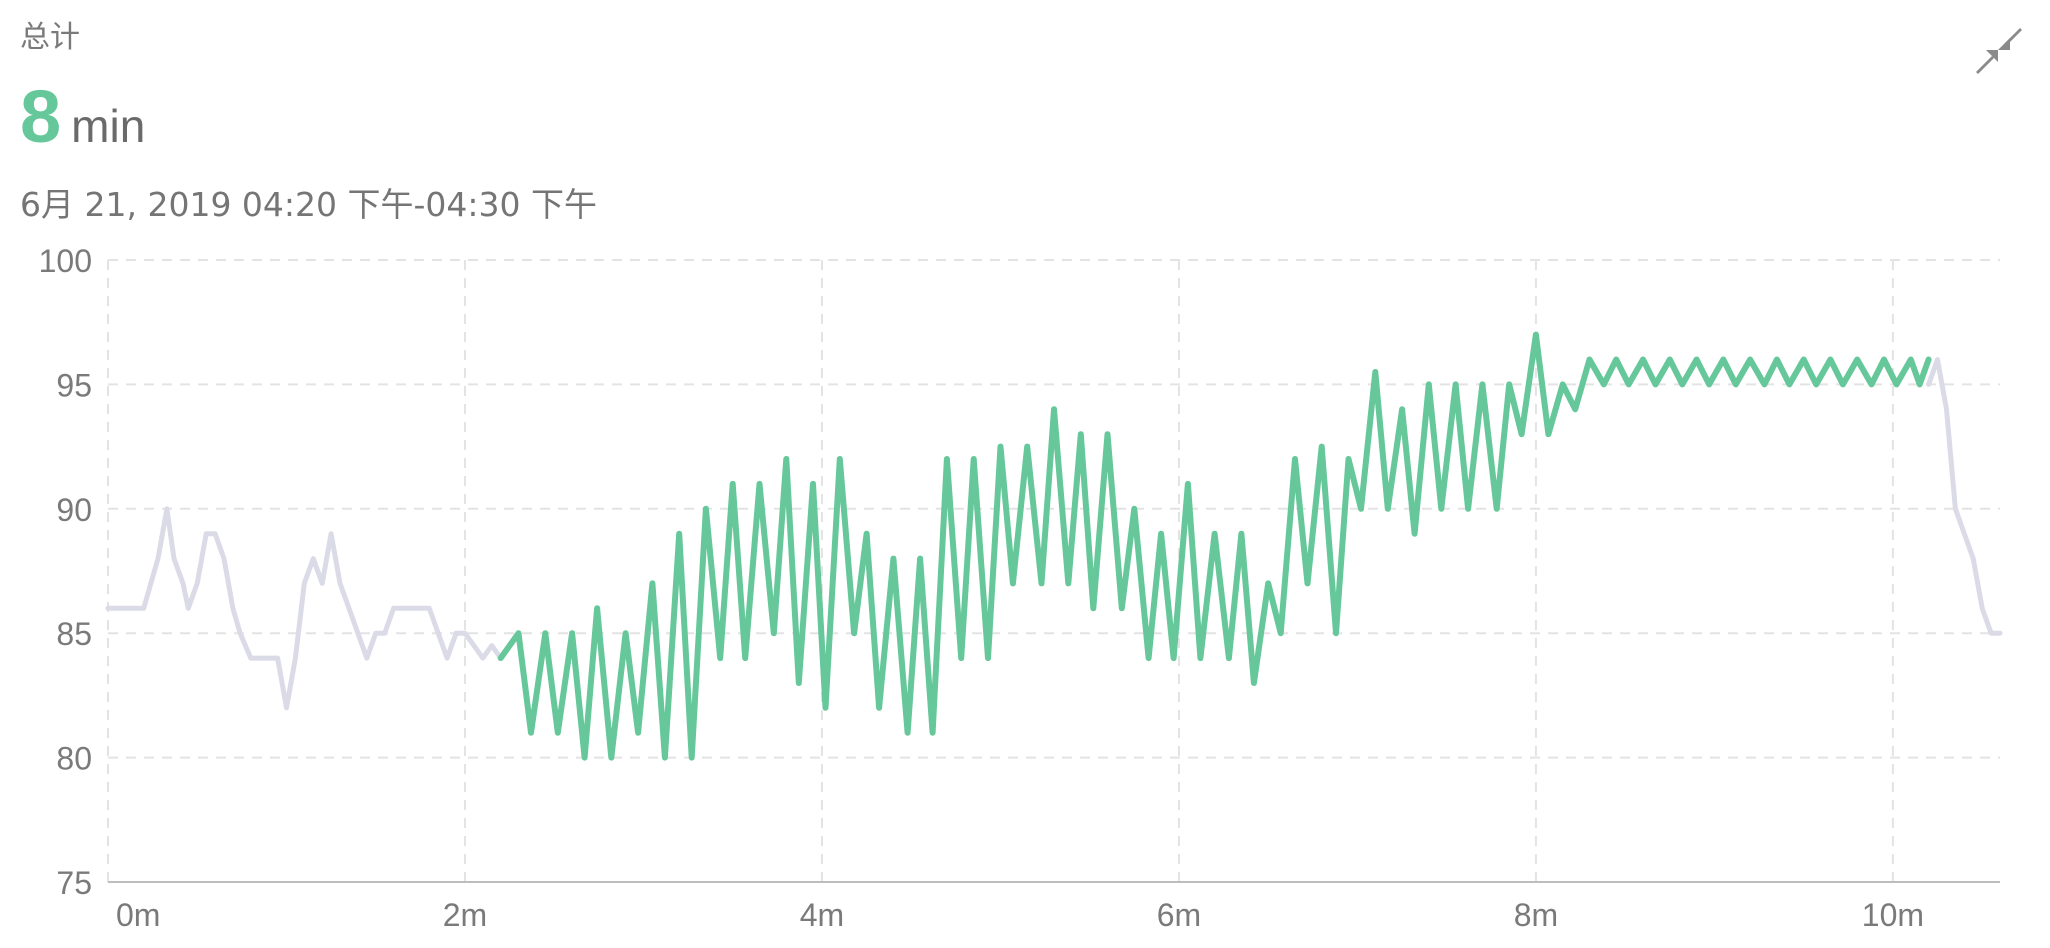 This screenshot has width=2050, height=948. What do you see at coordinates (1964, 496) in the screenshot?
I see `series-line-2-inactive` at bounding box center [1964, 496].